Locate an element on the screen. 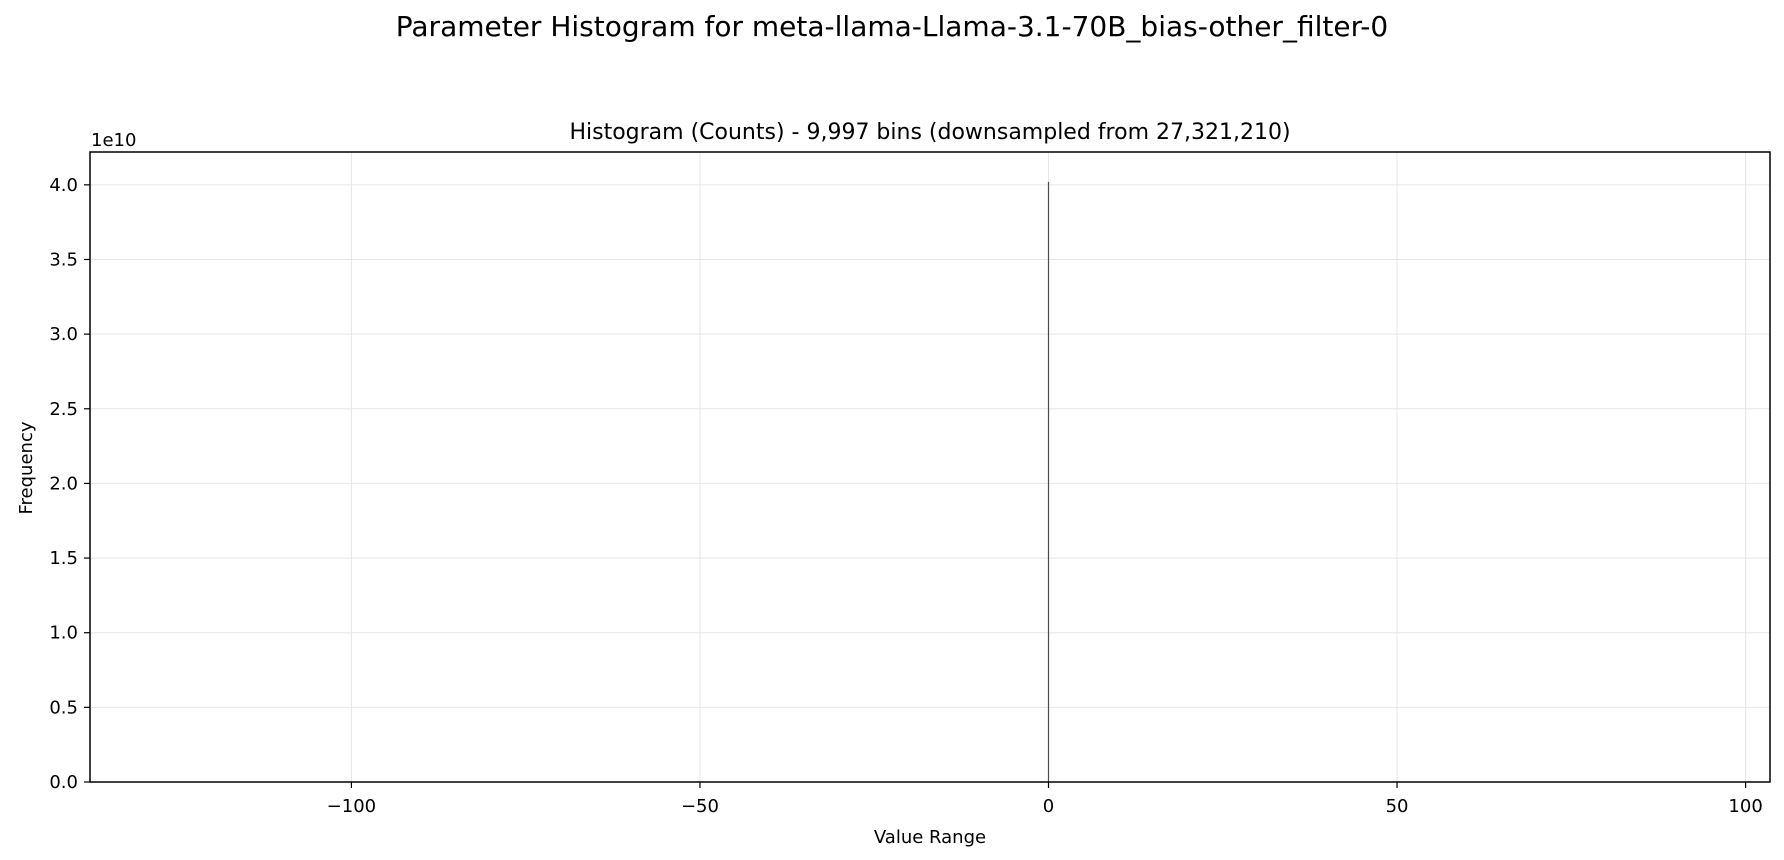  y-tick-label: 2.0 is located at coordinates (63, 483).